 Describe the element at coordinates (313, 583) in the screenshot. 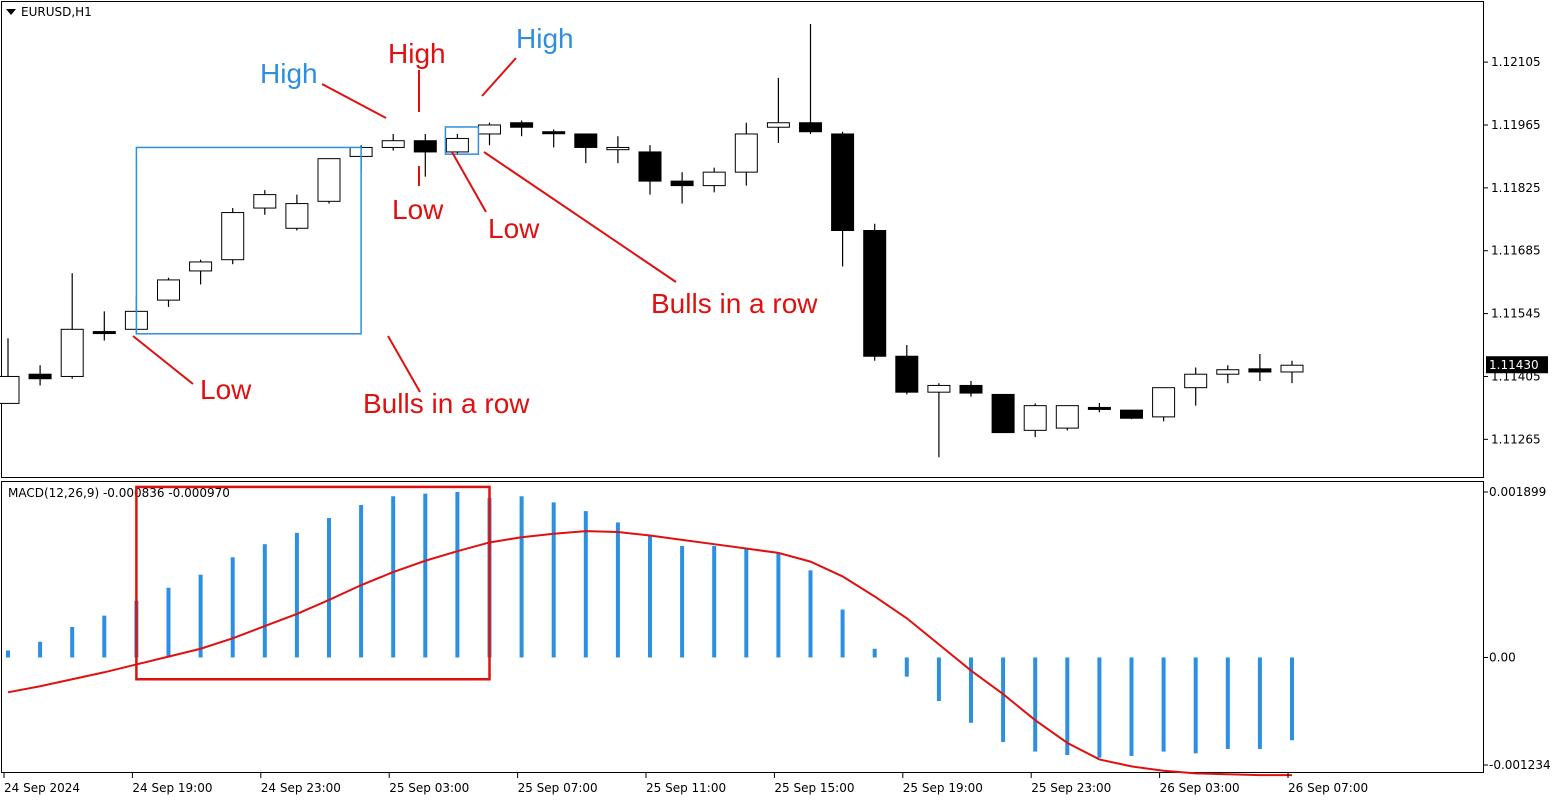

I see `macd-highlight-box-red` at that location.